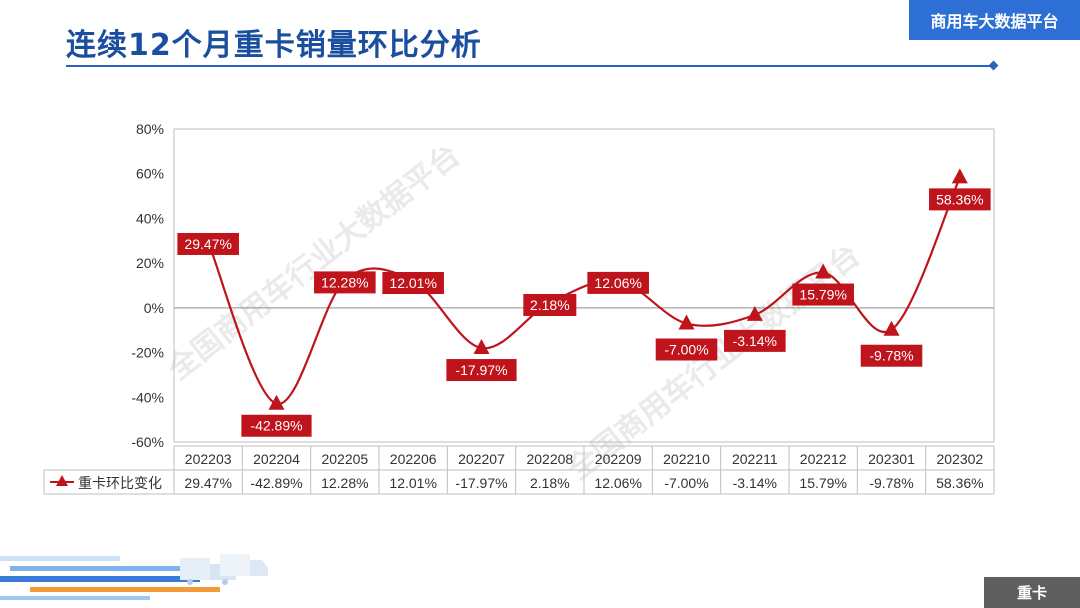 The height and width of the screenshot is (608, 1080). I want to click on data-label-text: -17.97%, so click(481, 370).